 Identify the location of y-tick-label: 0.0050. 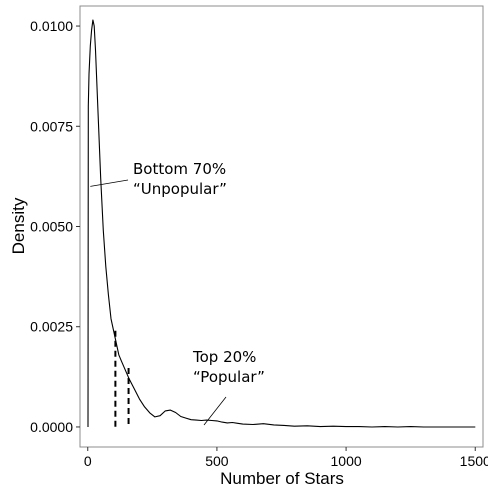
(51, 227).